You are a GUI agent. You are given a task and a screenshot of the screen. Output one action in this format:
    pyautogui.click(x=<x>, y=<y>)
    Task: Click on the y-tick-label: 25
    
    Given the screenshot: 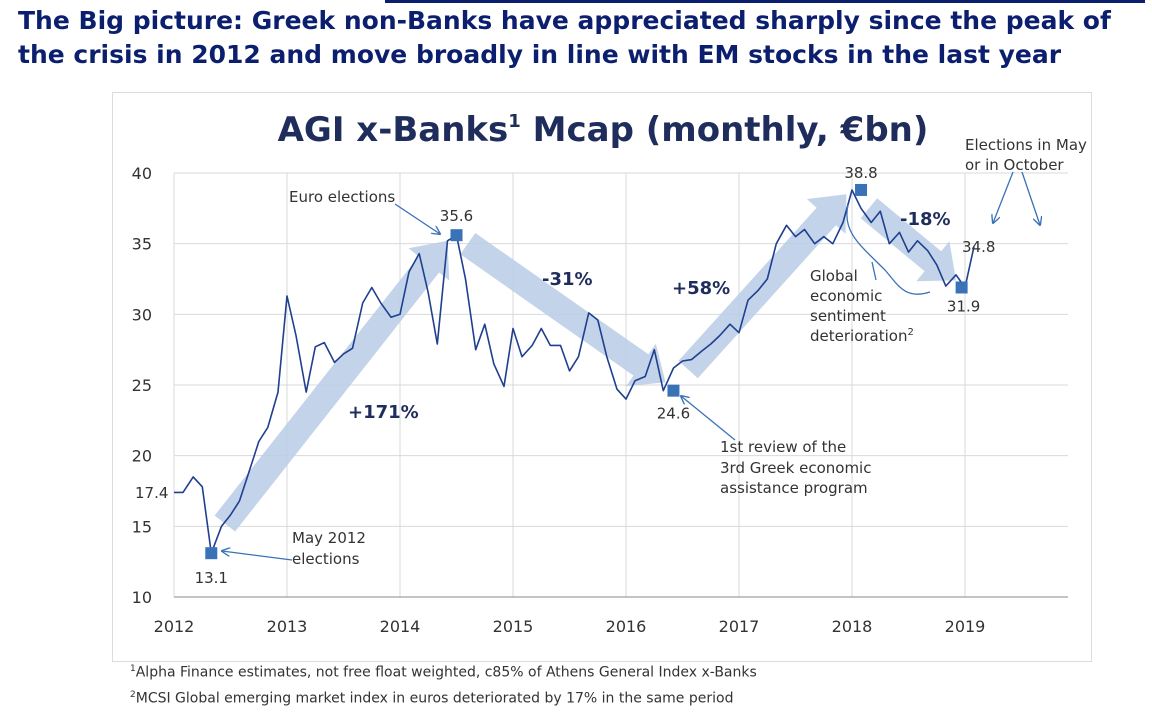 What is the action you would take?
    pyautogui.click(x=142, y=385)
    